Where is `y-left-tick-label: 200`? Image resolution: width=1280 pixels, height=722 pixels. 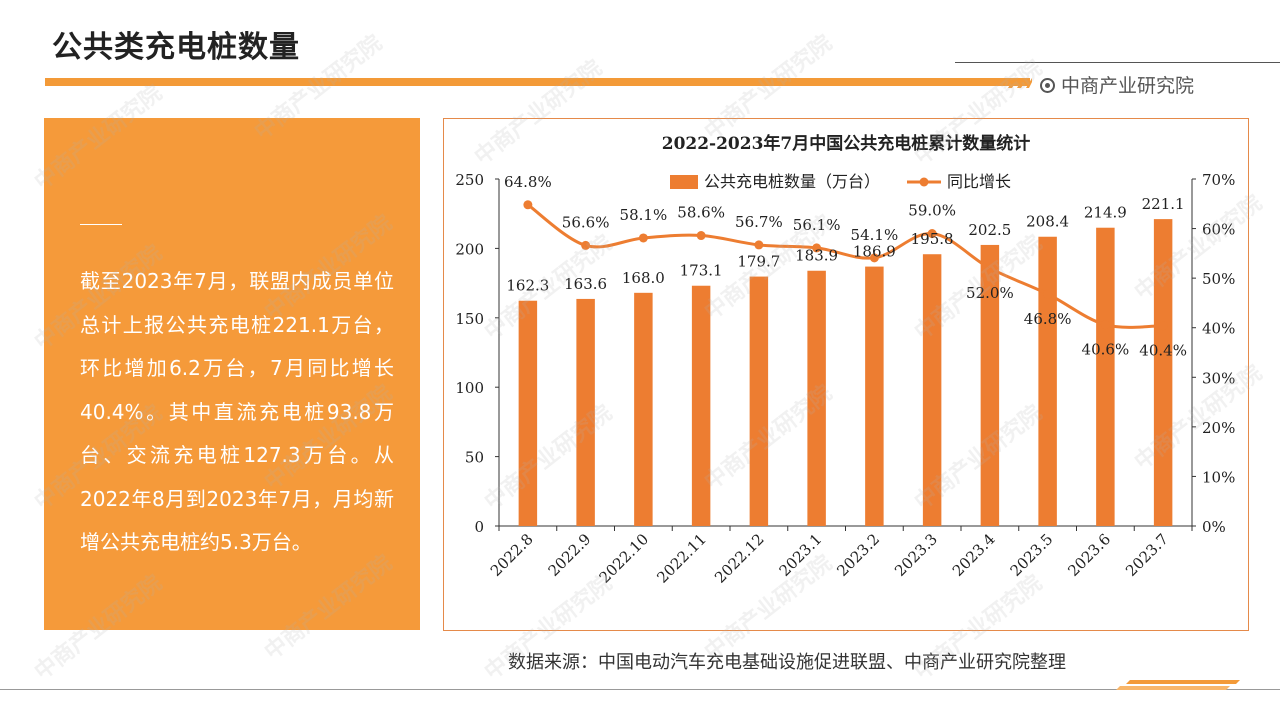 y-left-tick-label: 200 is located at coordinates (469, 249).